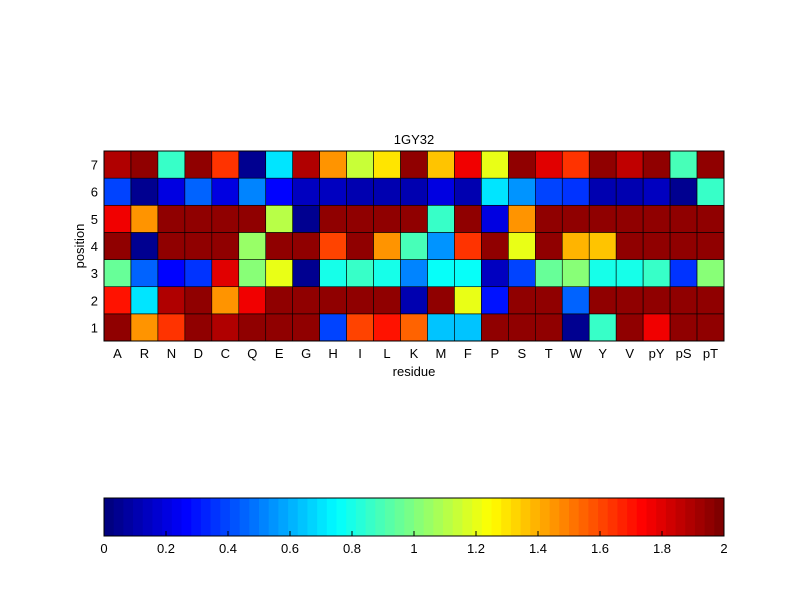 The width and height of the screenshot is (800, 600). I want to click on x-axis-label: residue, so click(414, 371).